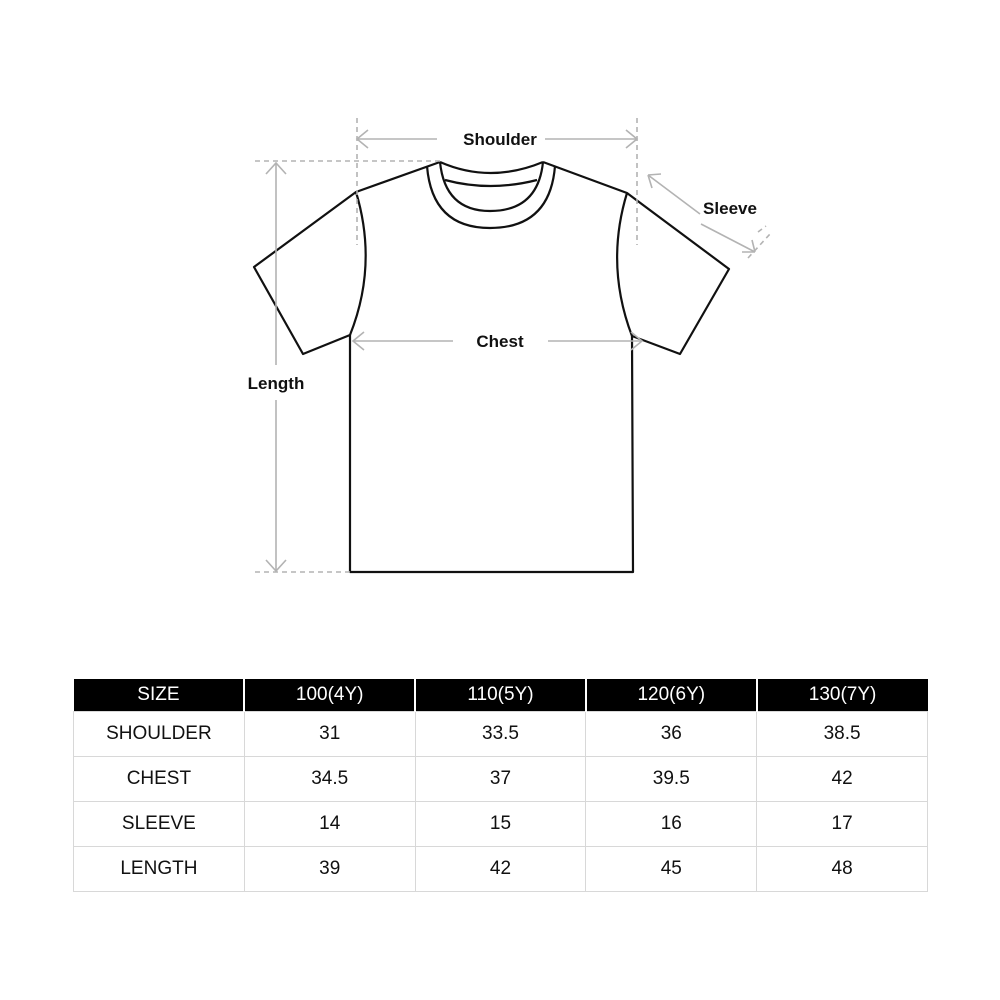 This screenshot has height=1000, width=1000. What do you see at coordinates (842, 734) in the screenshot?
I see `table-cell: 38.5` at bounding box center [842, 734].